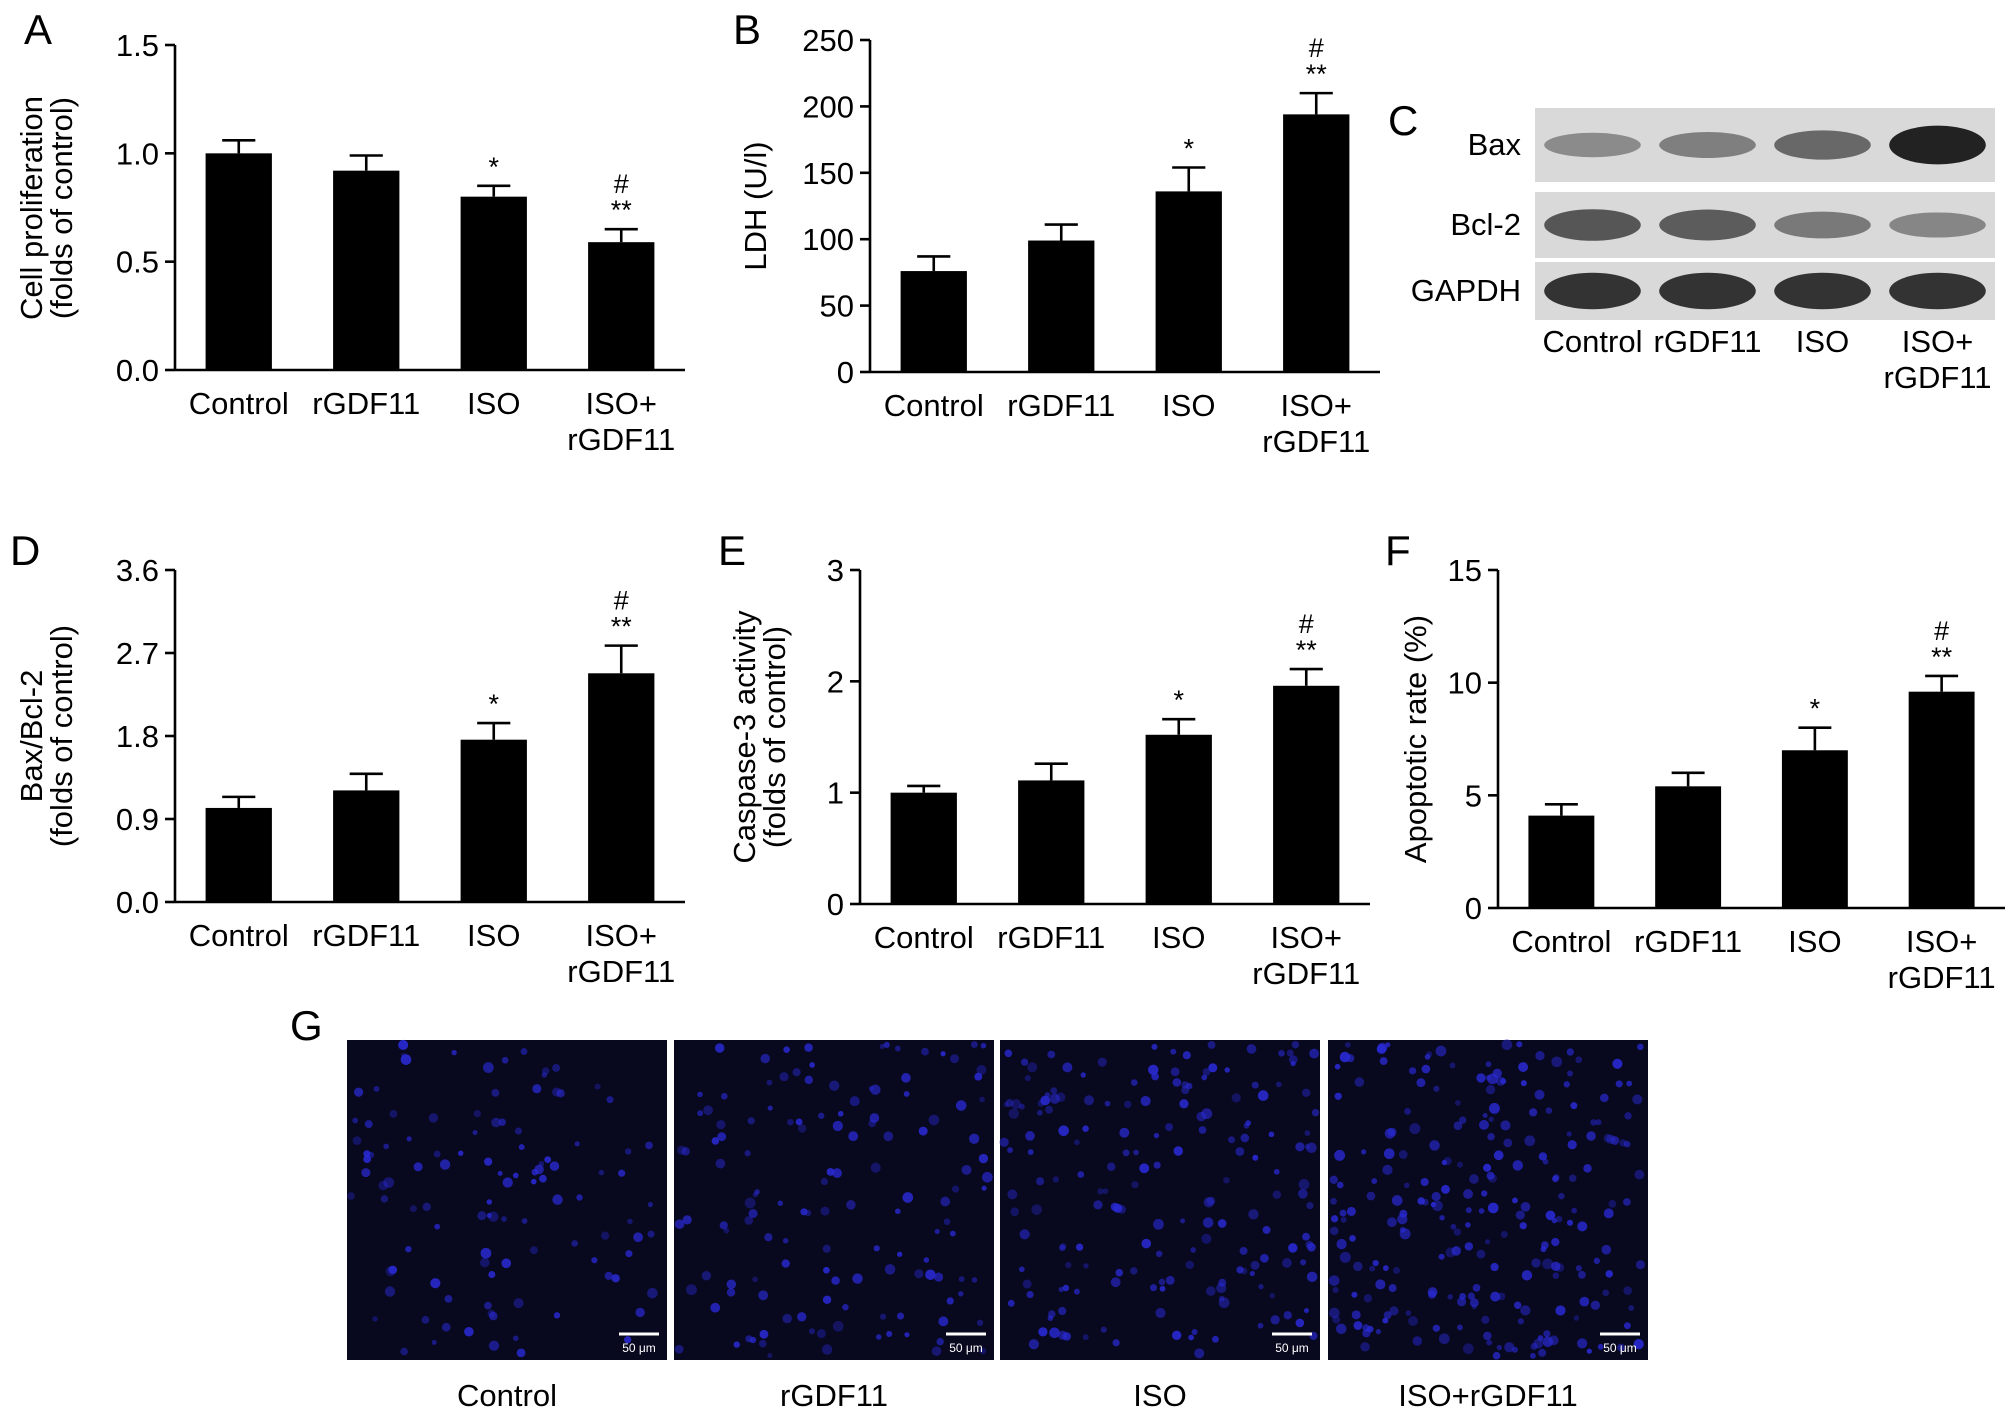  Describe the element at coordinates (137, 262) in the screenshot. I see `y-tick-label: 0.5` at that location.